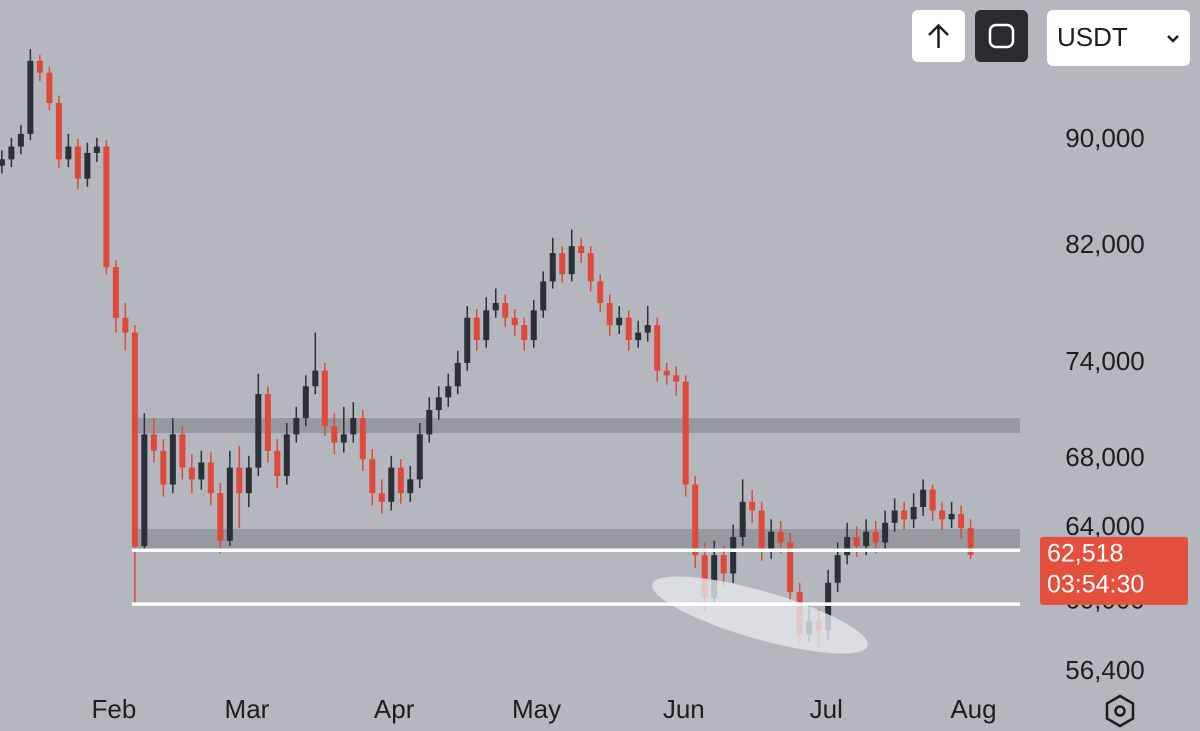  What do you see at coordinates (1118, 38) in the screenshot?
I see `currency-dropdown` at bounding box center [1118, 38].